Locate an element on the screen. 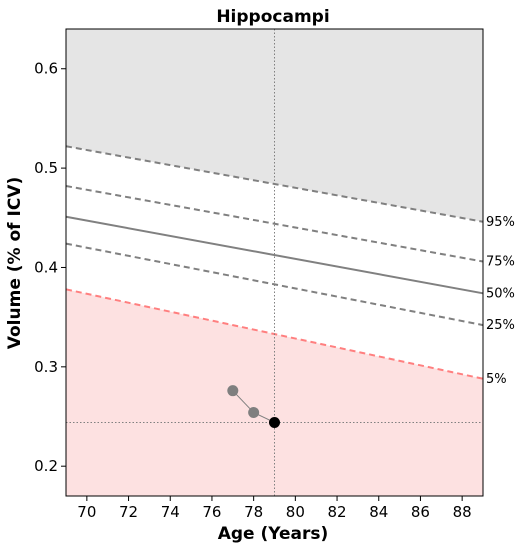 The image size is (523, 553). x-tick-label: 86 is located at coordinates (420, 512).